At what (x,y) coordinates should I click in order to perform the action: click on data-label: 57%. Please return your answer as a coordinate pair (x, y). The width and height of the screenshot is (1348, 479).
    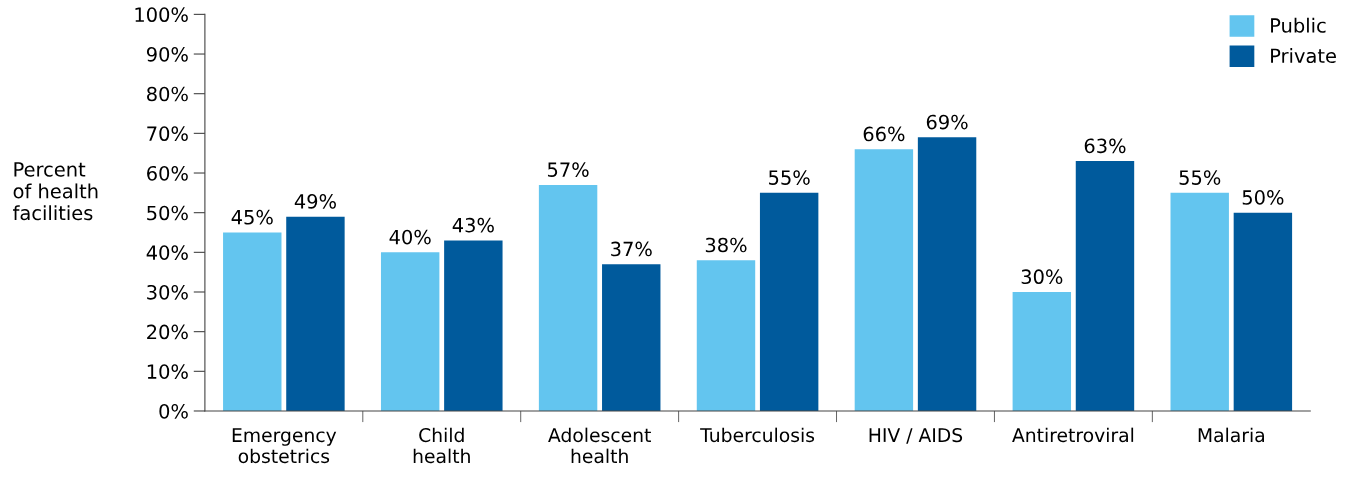
    Looking at the image, I should click on (568, 169).